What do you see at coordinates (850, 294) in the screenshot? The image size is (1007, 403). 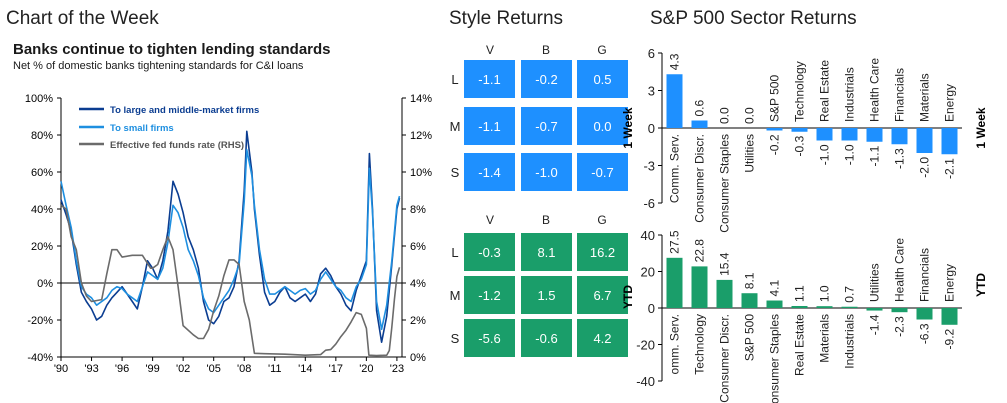 I see `sector-ytd-value-label: 0.7` at bounding box center [850, 294].